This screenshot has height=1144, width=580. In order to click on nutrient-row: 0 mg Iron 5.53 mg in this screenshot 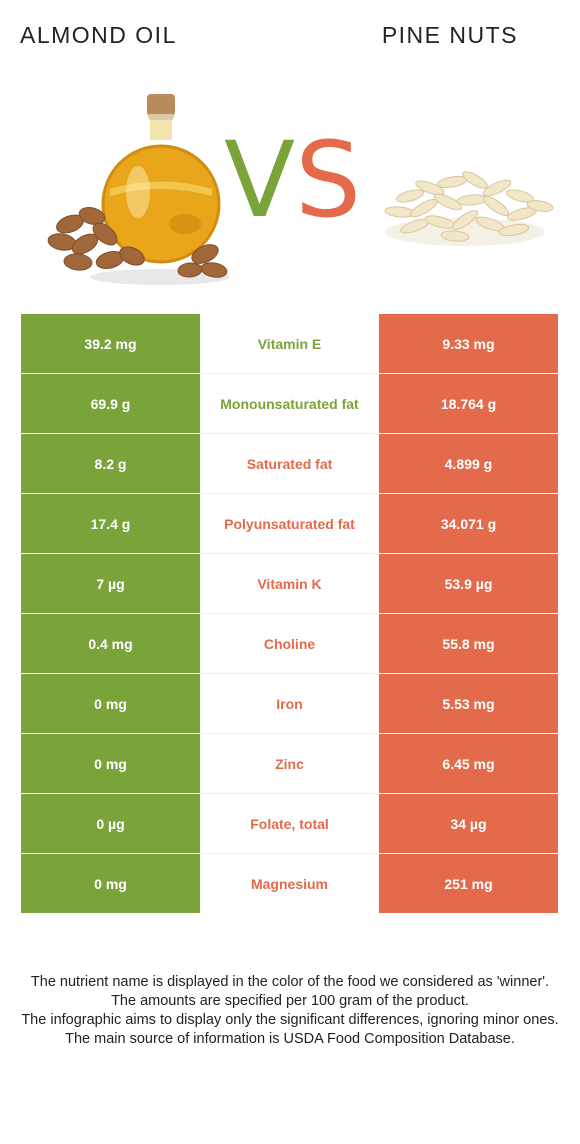, I will do `click(289, 703)`.